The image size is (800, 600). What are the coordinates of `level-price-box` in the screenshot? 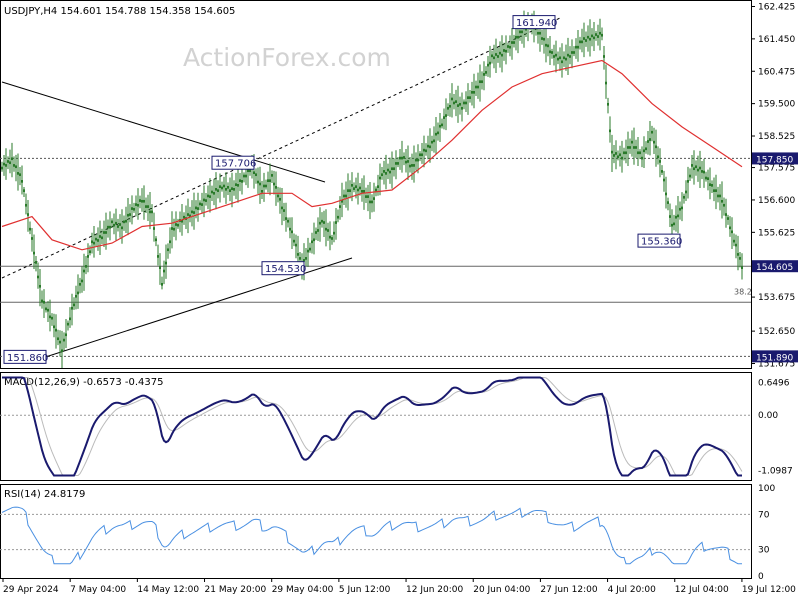 It's located at (775, 158).